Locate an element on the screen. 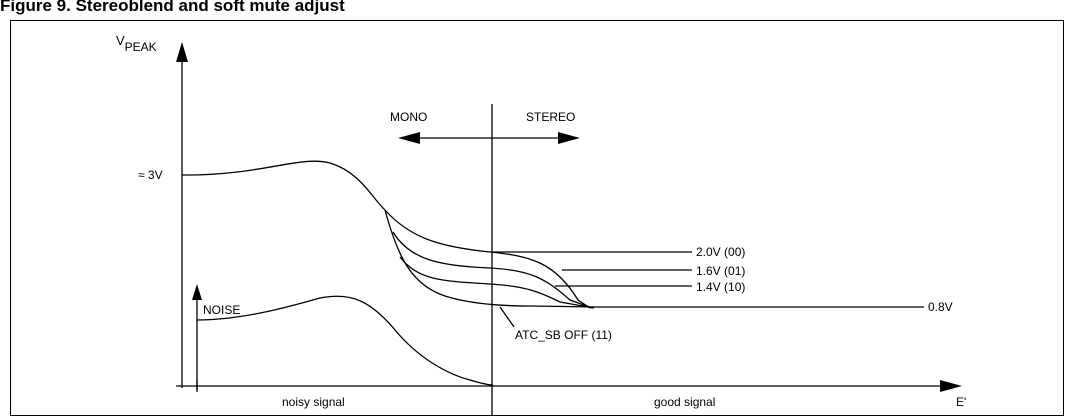 This screenshot has width=1076, height=418. mono-arrowhead is located at coordinates (409, 138).